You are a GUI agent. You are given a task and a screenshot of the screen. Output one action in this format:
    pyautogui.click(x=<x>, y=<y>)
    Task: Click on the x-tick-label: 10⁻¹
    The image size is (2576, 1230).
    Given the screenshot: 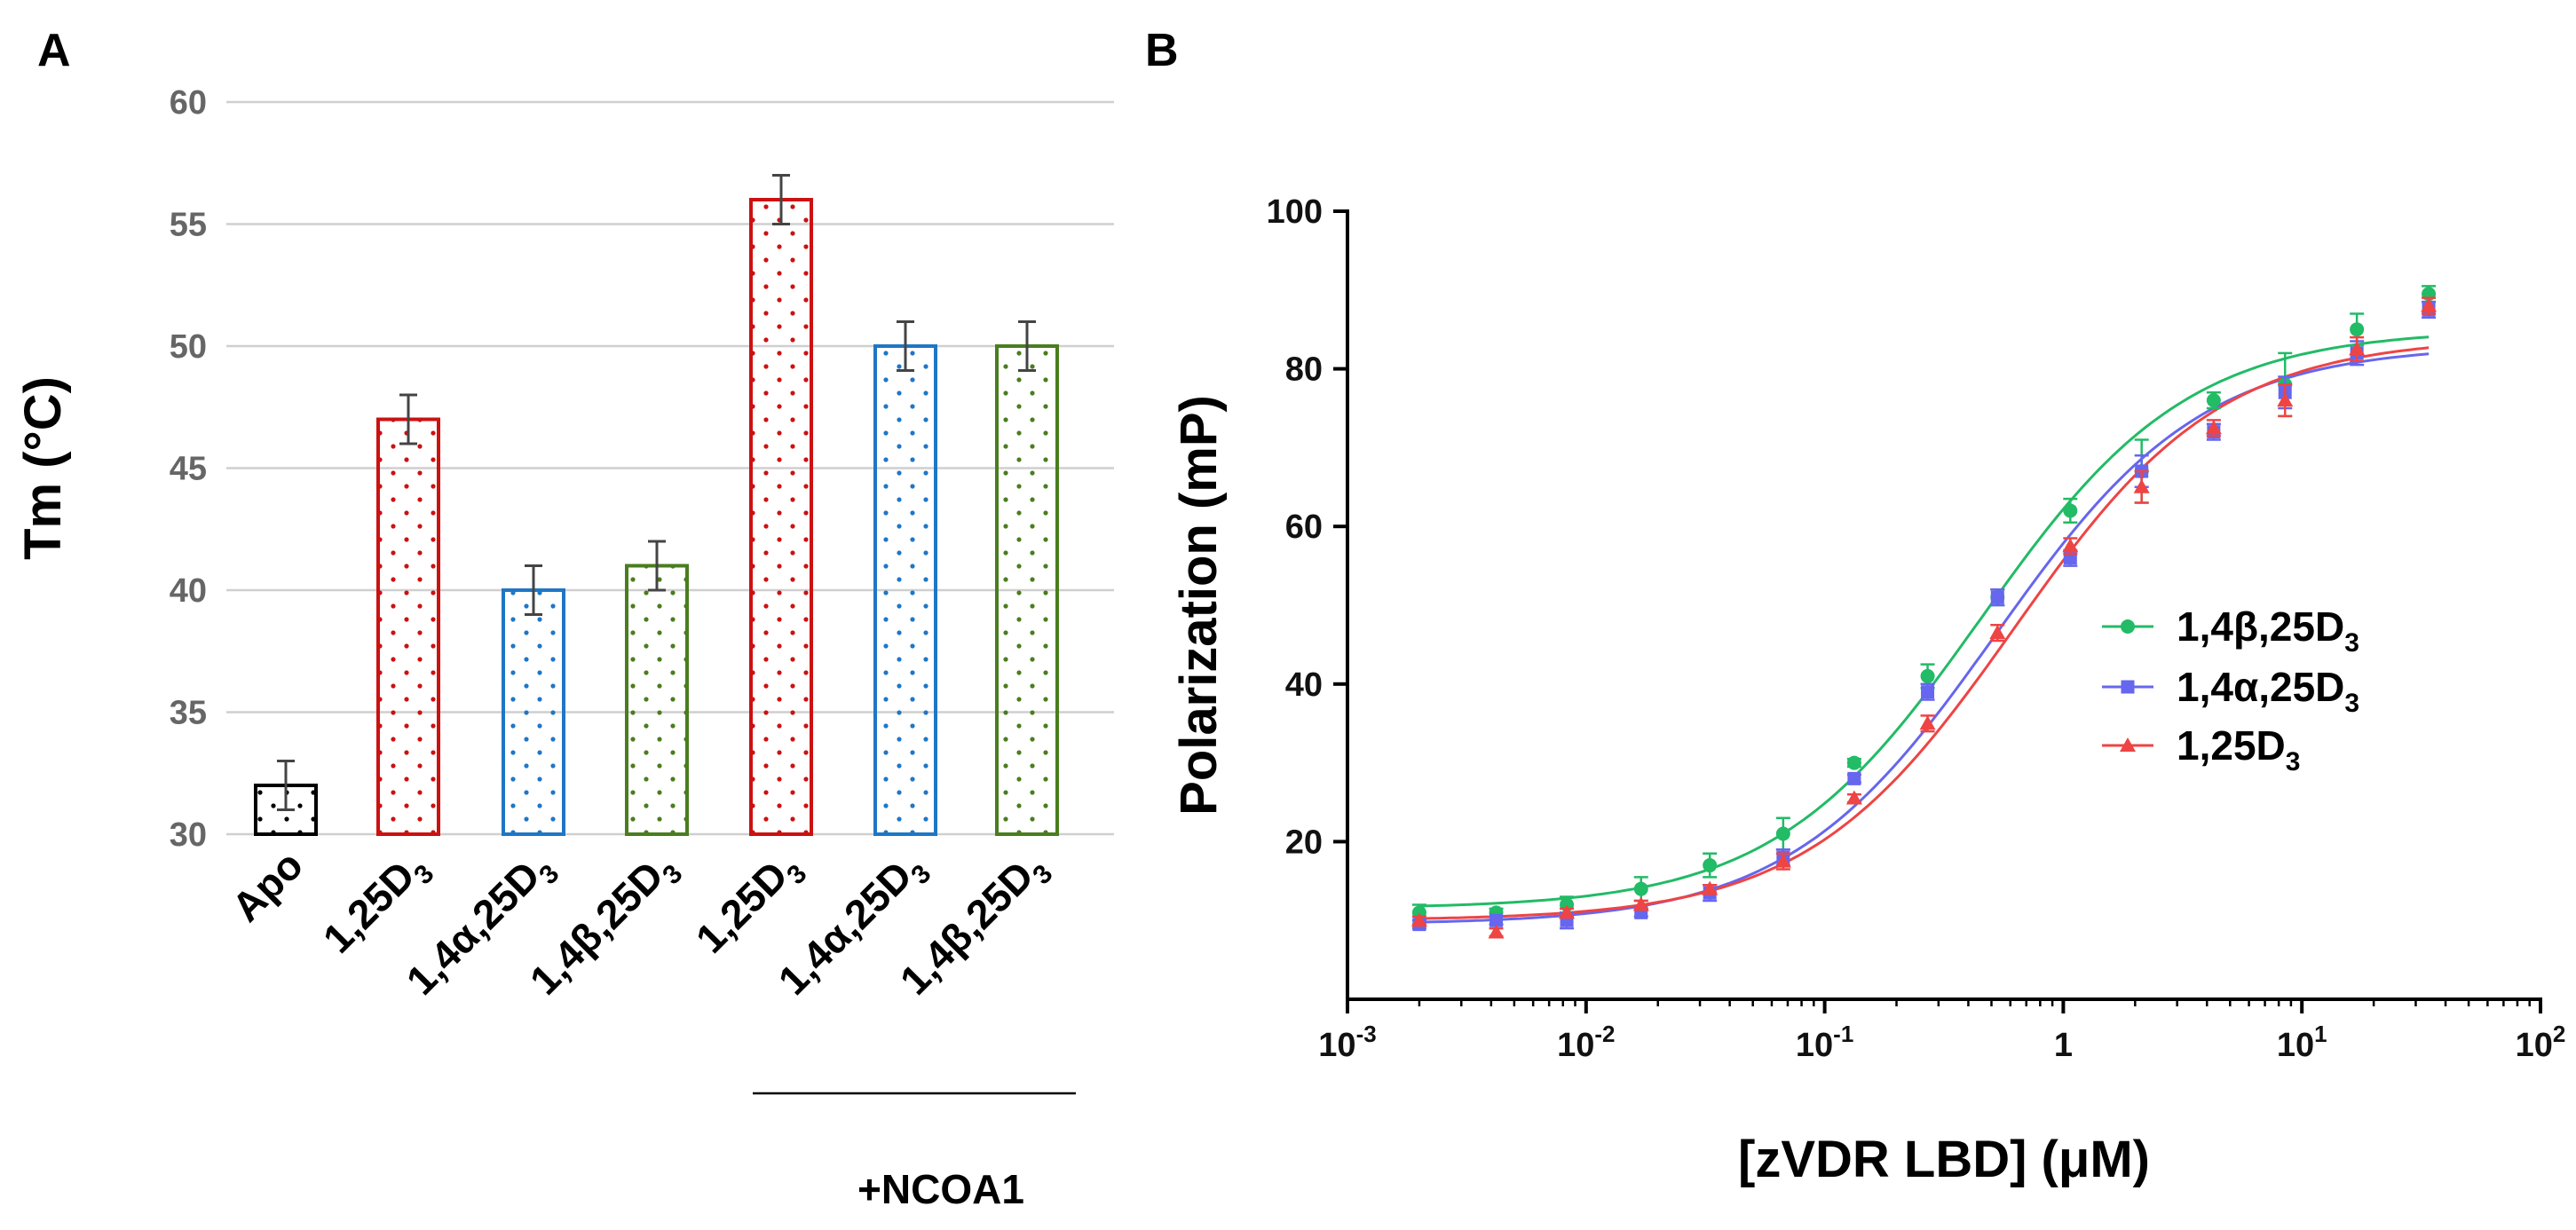 What is the action you would take?
    pyautogui.click(x=1824, y=1042)
    